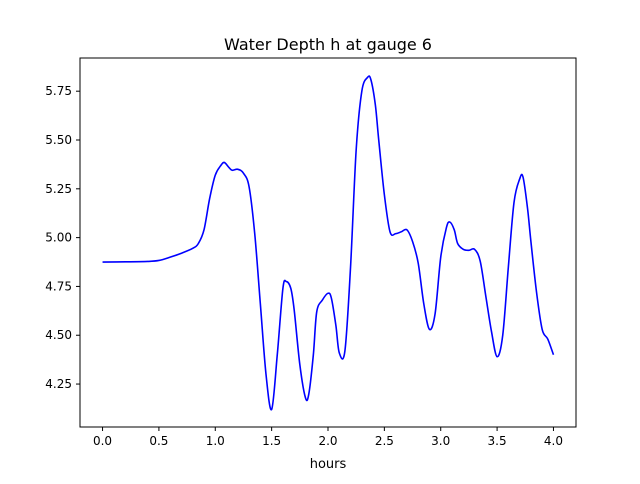  What do you see at coordinates (215, 441) in the screenshot?
I see `x-tick-label: 1.0` at bounding box center [215, 441].